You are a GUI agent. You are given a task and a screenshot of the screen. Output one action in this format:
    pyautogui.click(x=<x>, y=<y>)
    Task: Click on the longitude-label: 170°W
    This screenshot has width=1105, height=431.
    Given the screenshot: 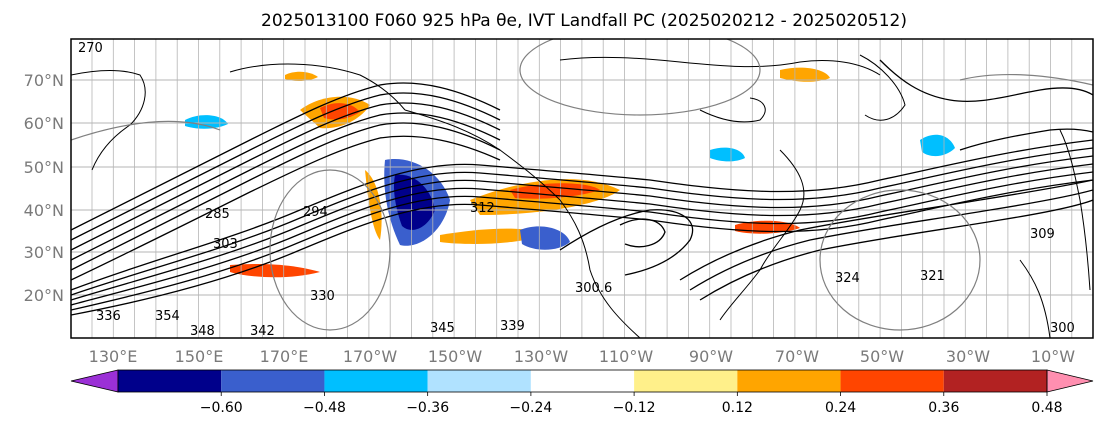 What is the action you would take?
    pyautogui.click(x=370, y=356)
    